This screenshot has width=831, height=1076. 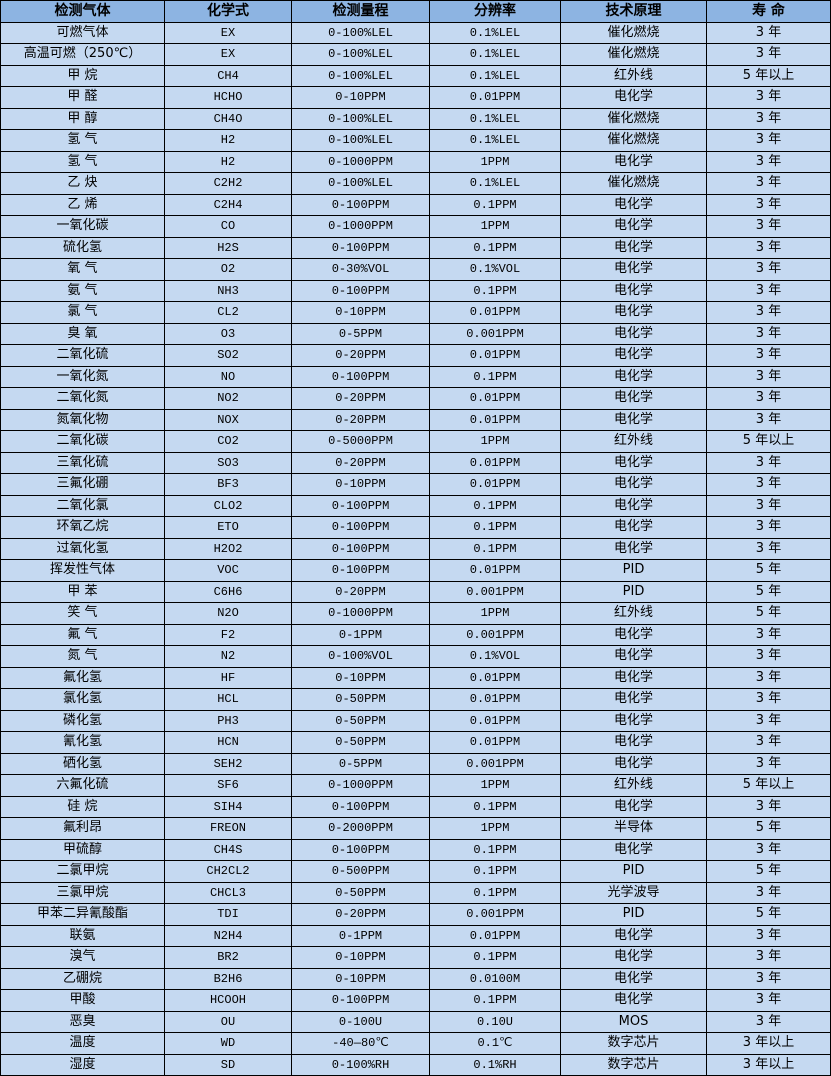 What do you see at coordinates (228, 183) in the screenshot?
I see `cell-chemical-formula: C2H2` at bounding box center [228, 183].